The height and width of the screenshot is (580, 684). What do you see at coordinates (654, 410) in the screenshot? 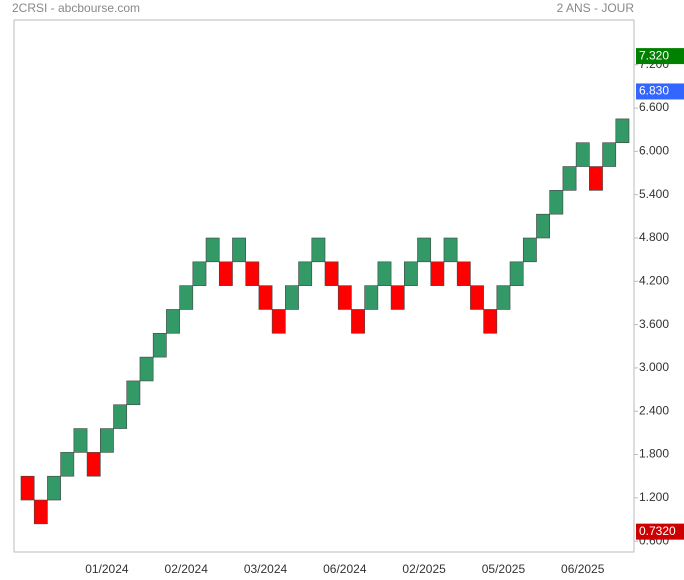
I see `y-tick-label: 2.400` at bounding box center [654, 410].